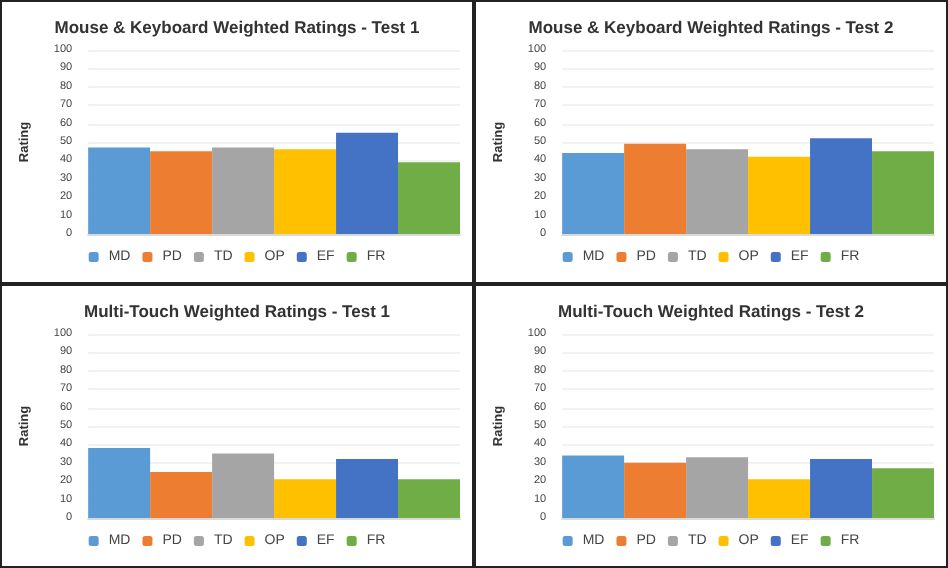 The image size is (948, 568). Describe the element at coordinates (711, 311) in the screenshot. I see `chart-title: Multi-Touch Weighted Ratings - Test 2` at that location.